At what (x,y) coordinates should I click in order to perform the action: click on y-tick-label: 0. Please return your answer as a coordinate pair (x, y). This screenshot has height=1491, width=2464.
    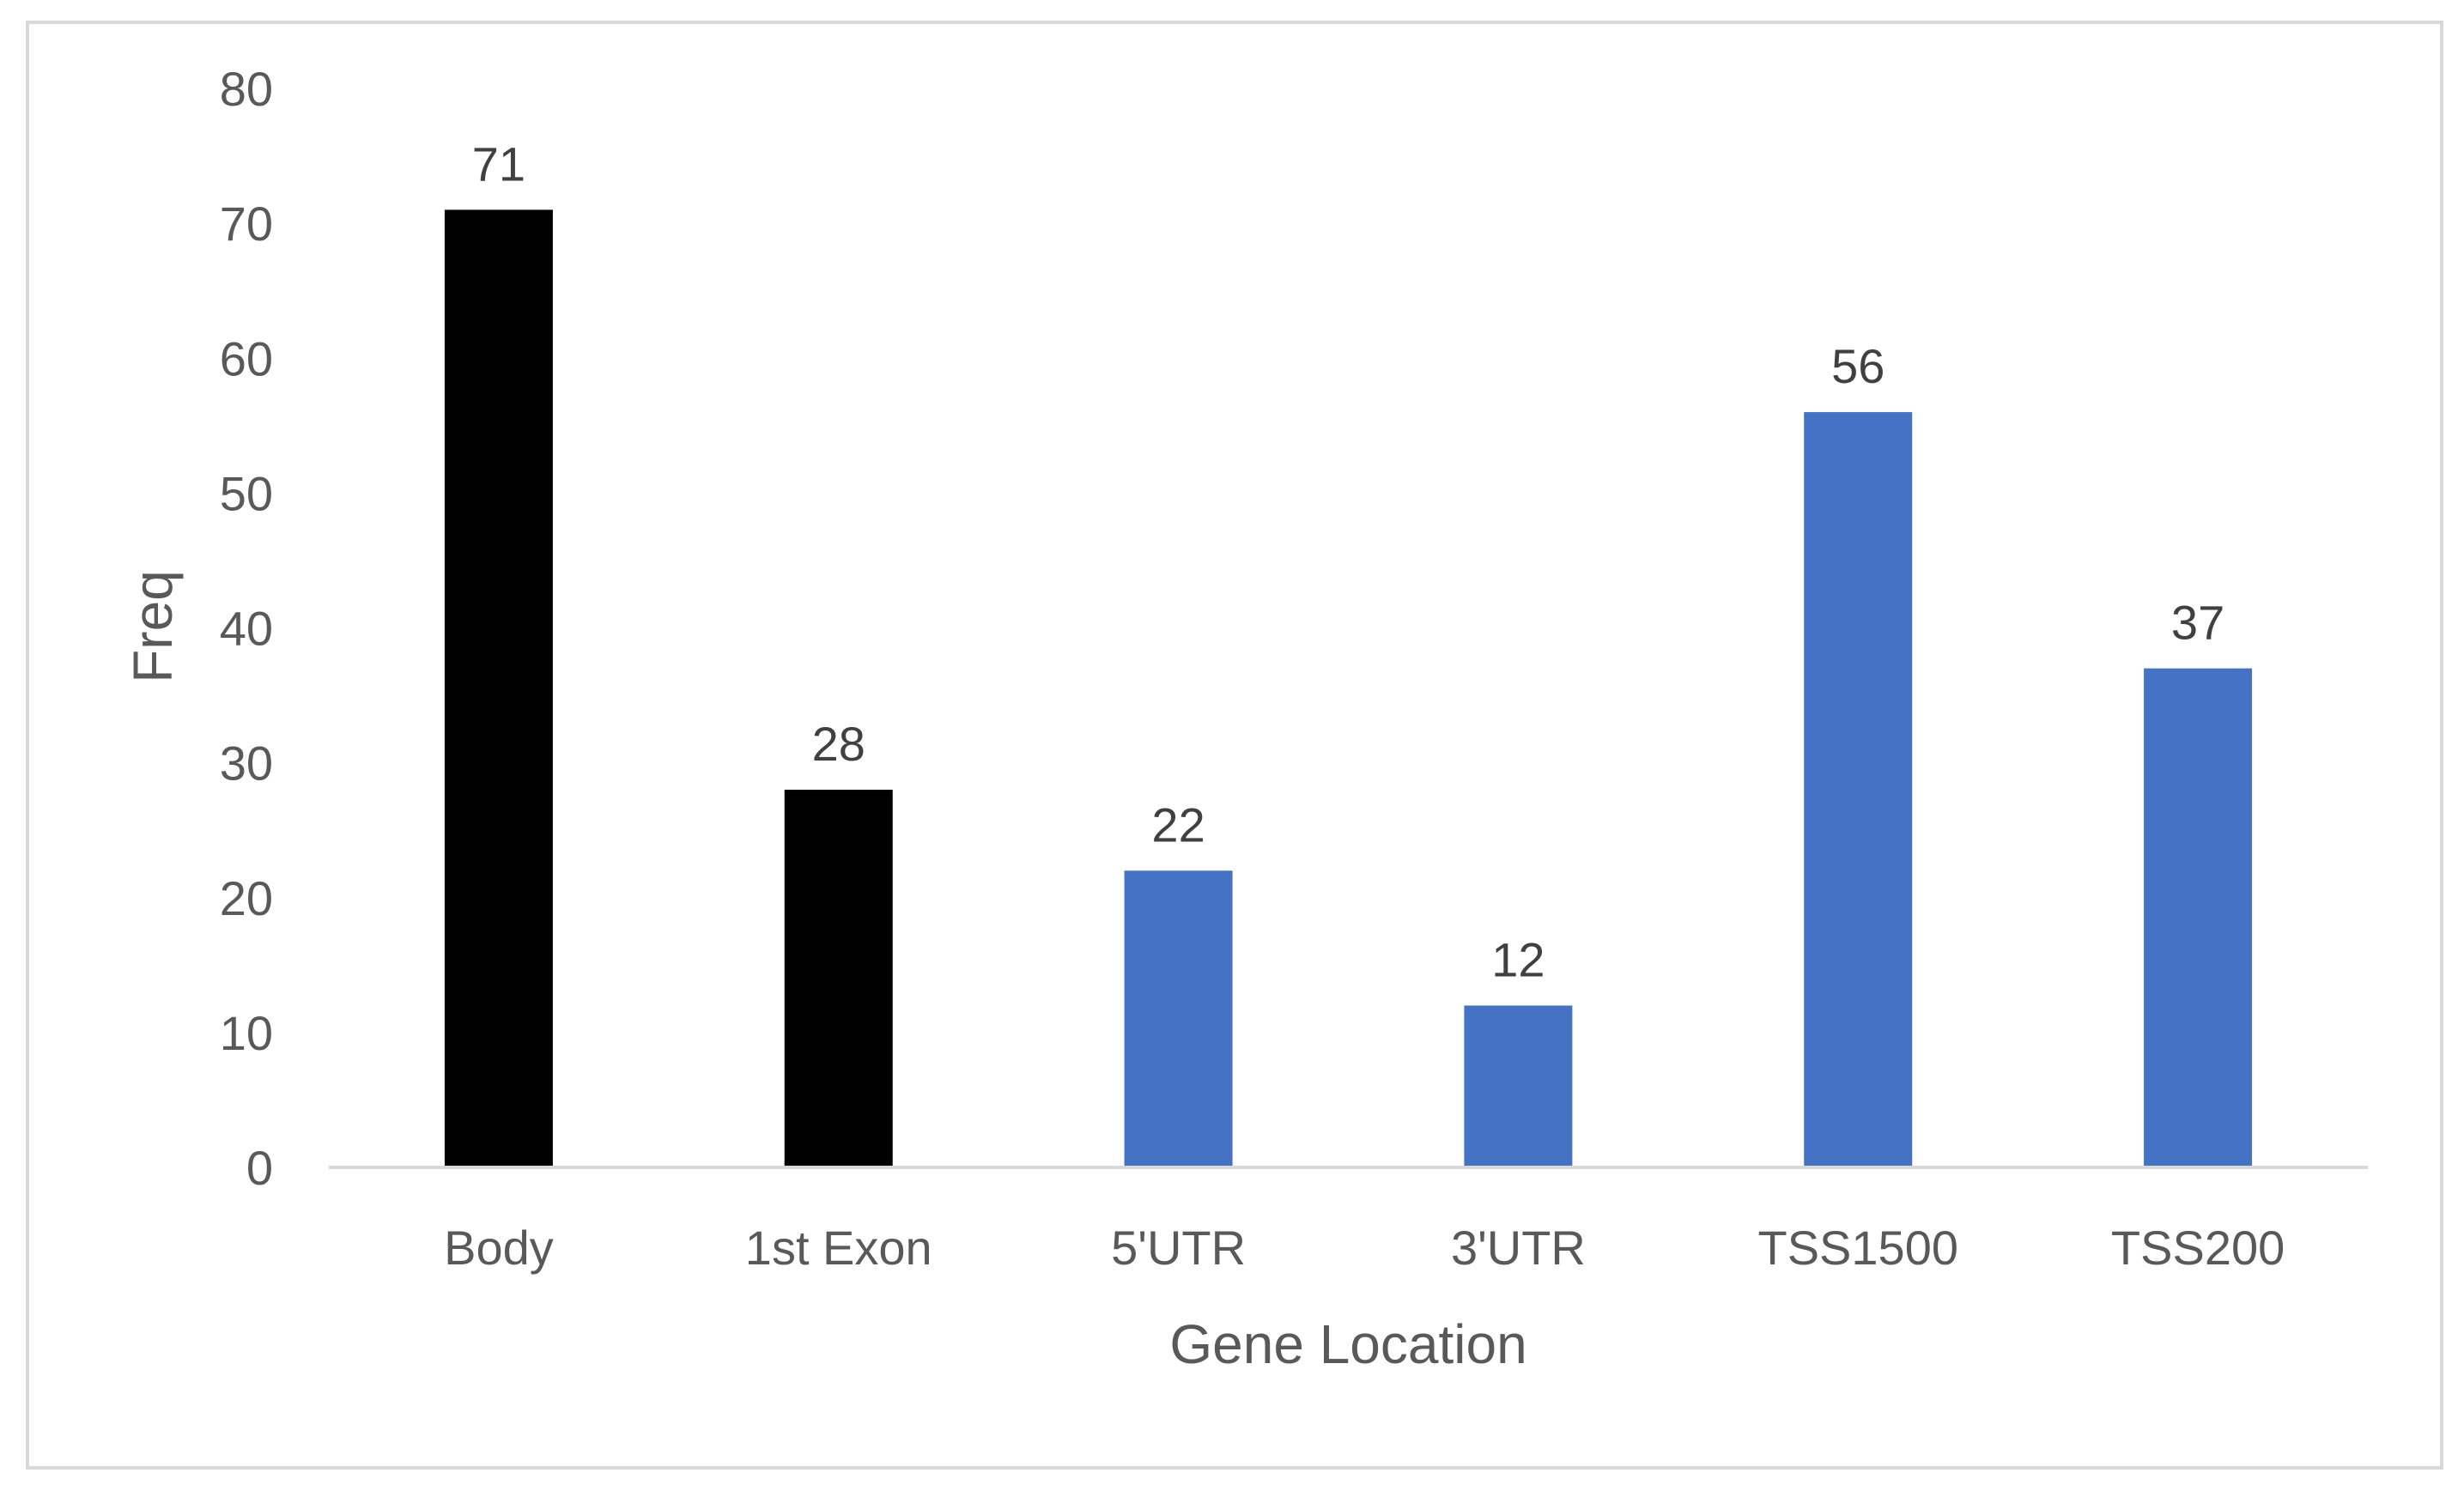
    Looking at the image, I should click on (259, 1168).